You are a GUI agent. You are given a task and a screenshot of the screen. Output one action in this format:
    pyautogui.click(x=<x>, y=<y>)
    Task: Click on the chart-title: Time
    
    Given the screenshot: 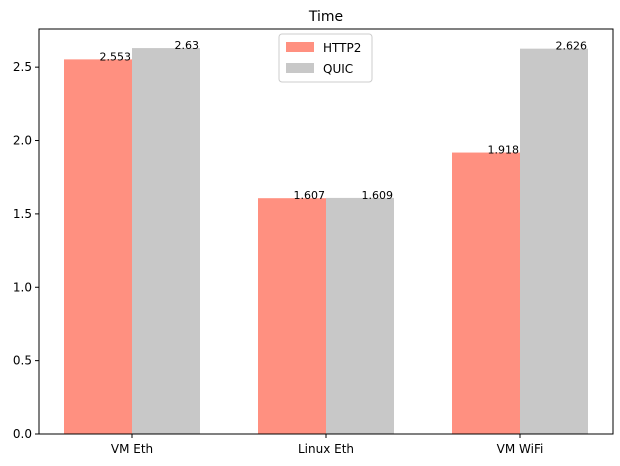 What is the action you would take?
    pyautogui.click(x=325, y=17)
    